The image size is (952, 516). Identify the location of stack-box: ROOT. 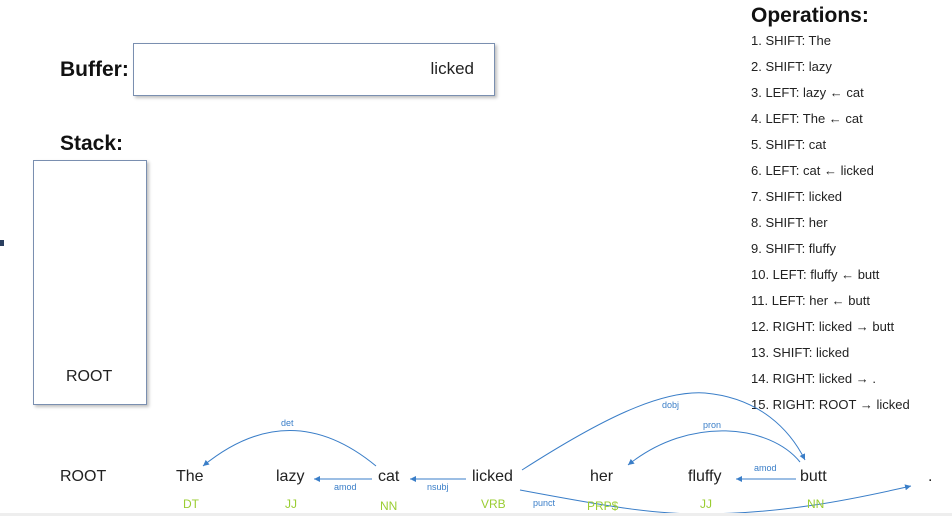
(90, 282).